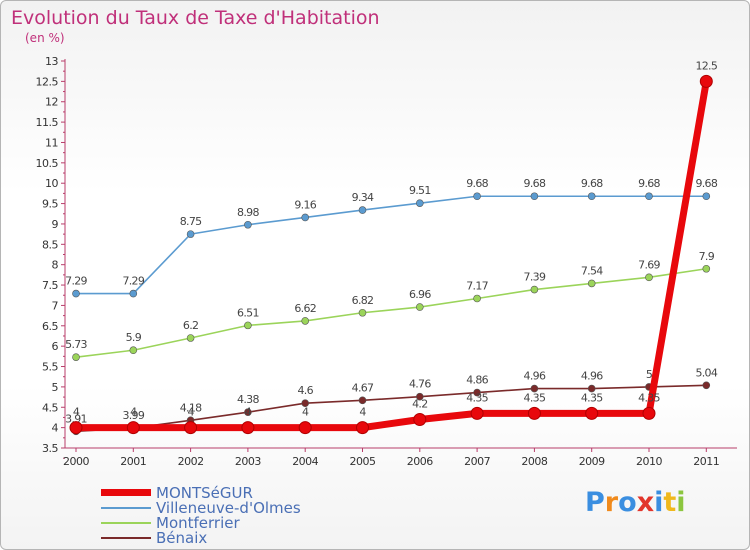  Describe the element at coordinates (134, 337) in the screenshot. I see `data-label-2: 5.9` at that location.